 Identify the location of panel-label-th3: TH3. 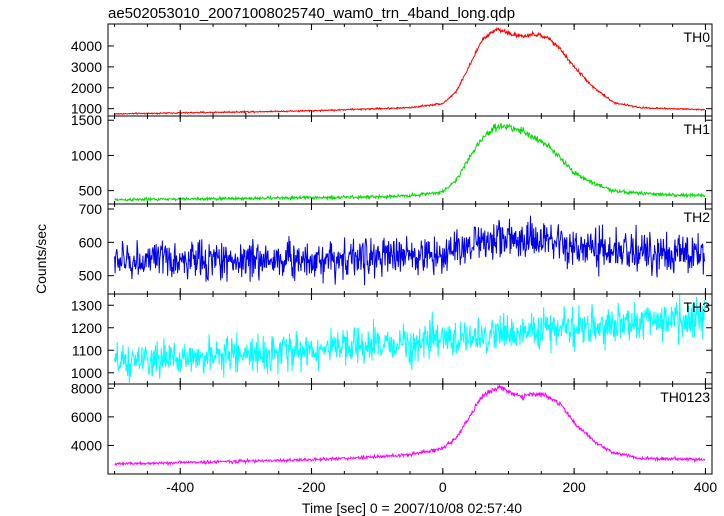
(697, 307).